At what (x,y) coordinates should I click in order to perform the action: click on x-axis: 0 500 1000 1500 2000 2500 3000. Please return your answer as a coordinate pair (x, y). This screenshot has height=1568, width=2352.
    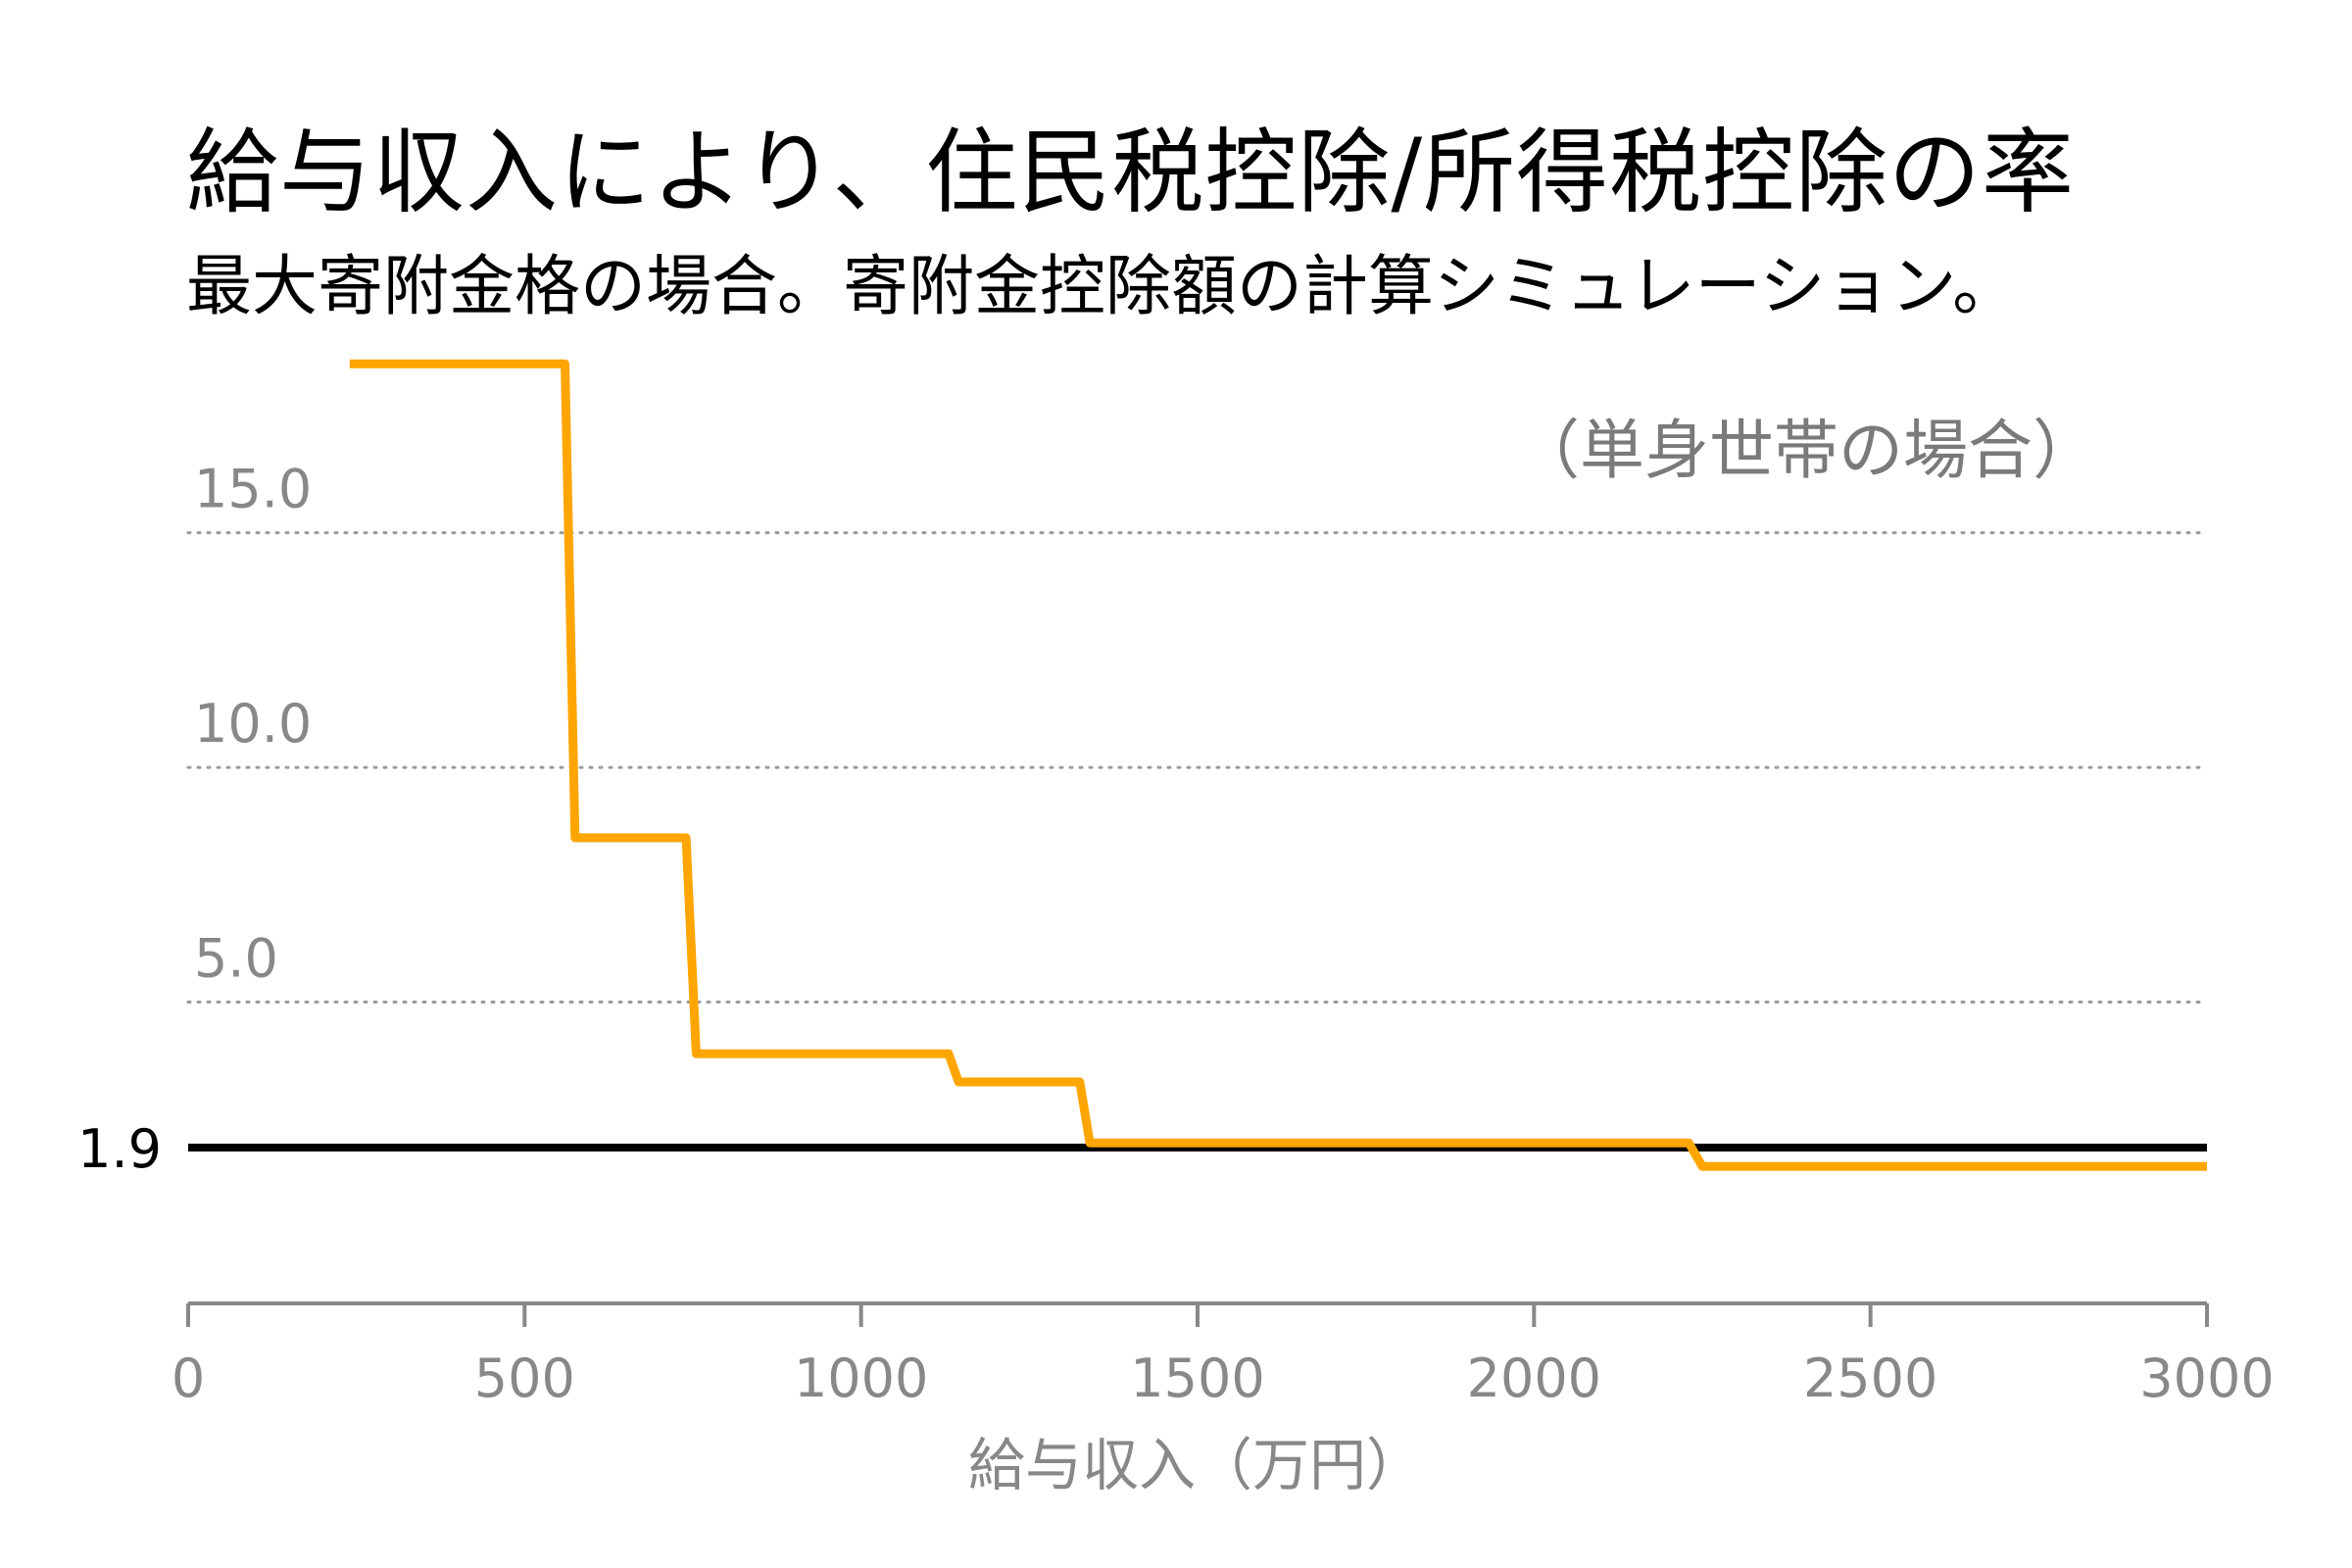
    Looking at the image, I should click on (1223, 1355).